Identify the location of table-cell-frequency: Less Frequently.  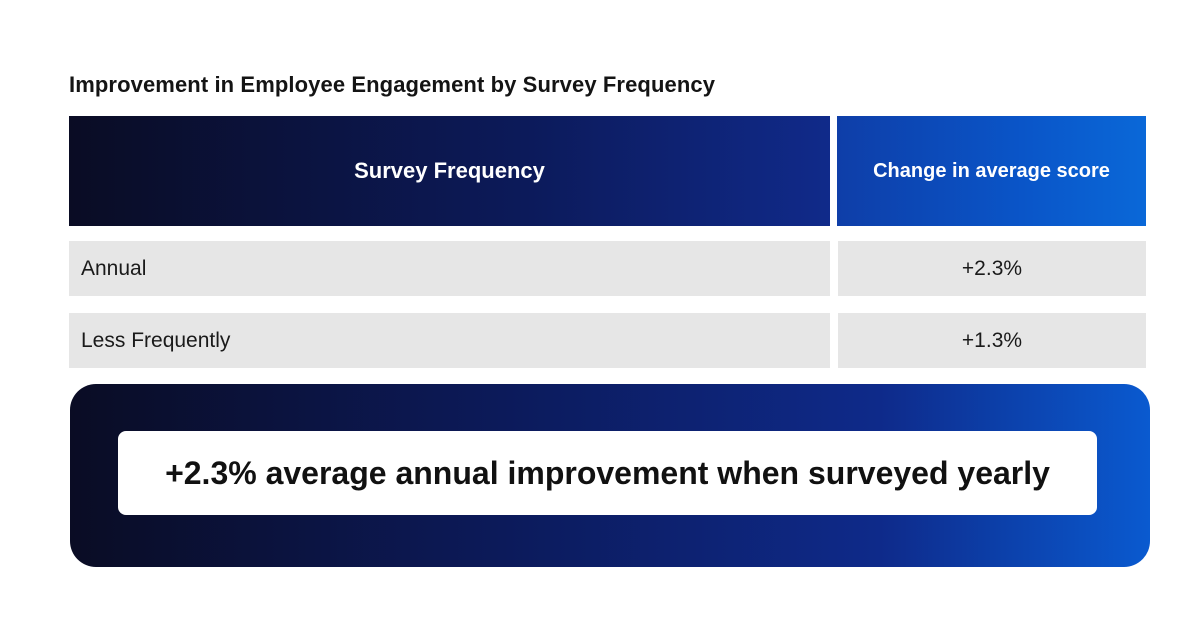
(449, 340).